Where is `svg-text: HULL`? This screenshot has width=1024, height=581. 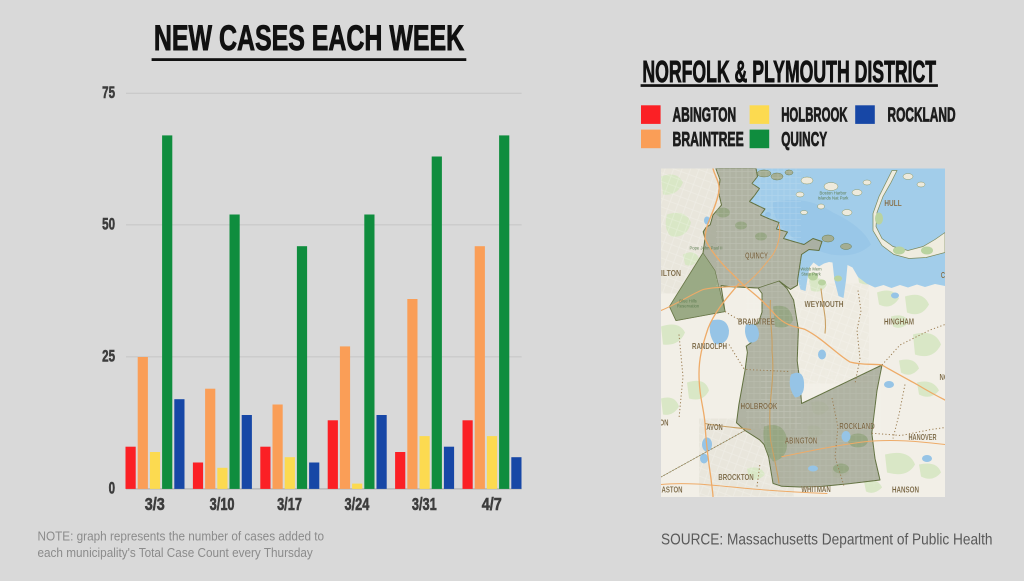 svg-text: HULL is located at coordinates (893, 203).